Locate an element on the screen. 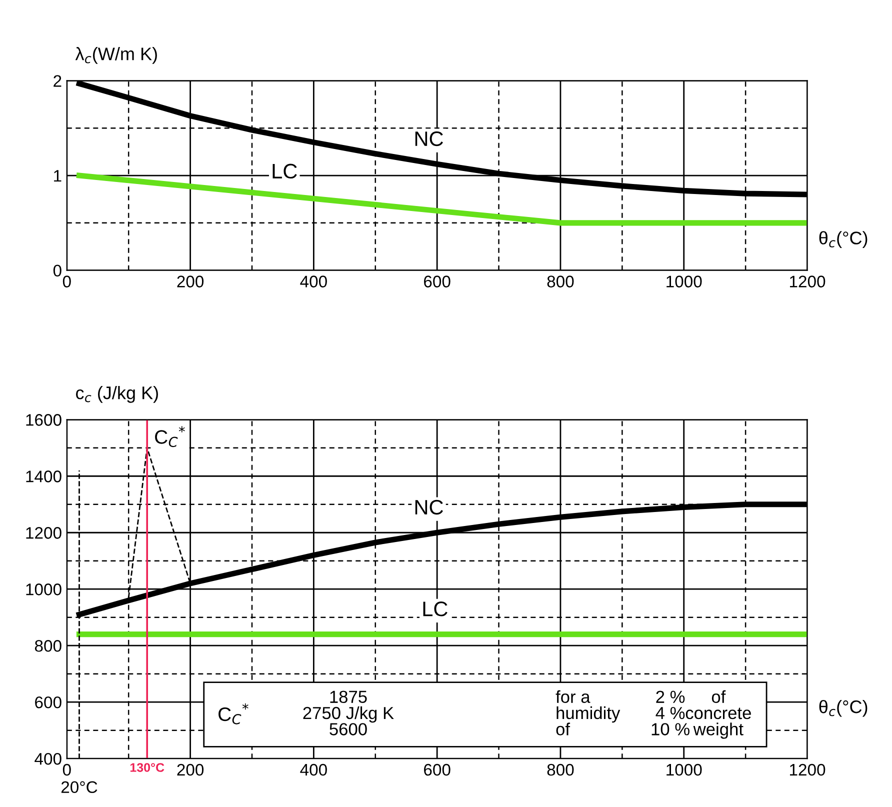 Image resolution: width=892 pixels, height=807 pixels. y-tick-label: 1 is located at coordinates (58, 176).